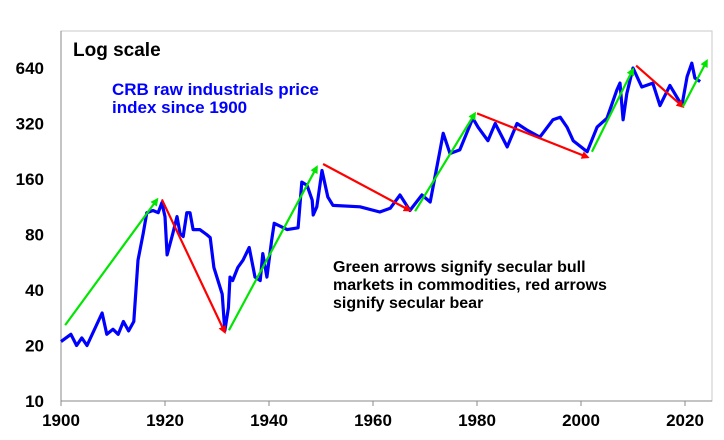 This screenshot has width=724, height=440. Describe the element at coordinates (165, 420) in the screenshot. I see `x-tick-label: 1920` at that location.